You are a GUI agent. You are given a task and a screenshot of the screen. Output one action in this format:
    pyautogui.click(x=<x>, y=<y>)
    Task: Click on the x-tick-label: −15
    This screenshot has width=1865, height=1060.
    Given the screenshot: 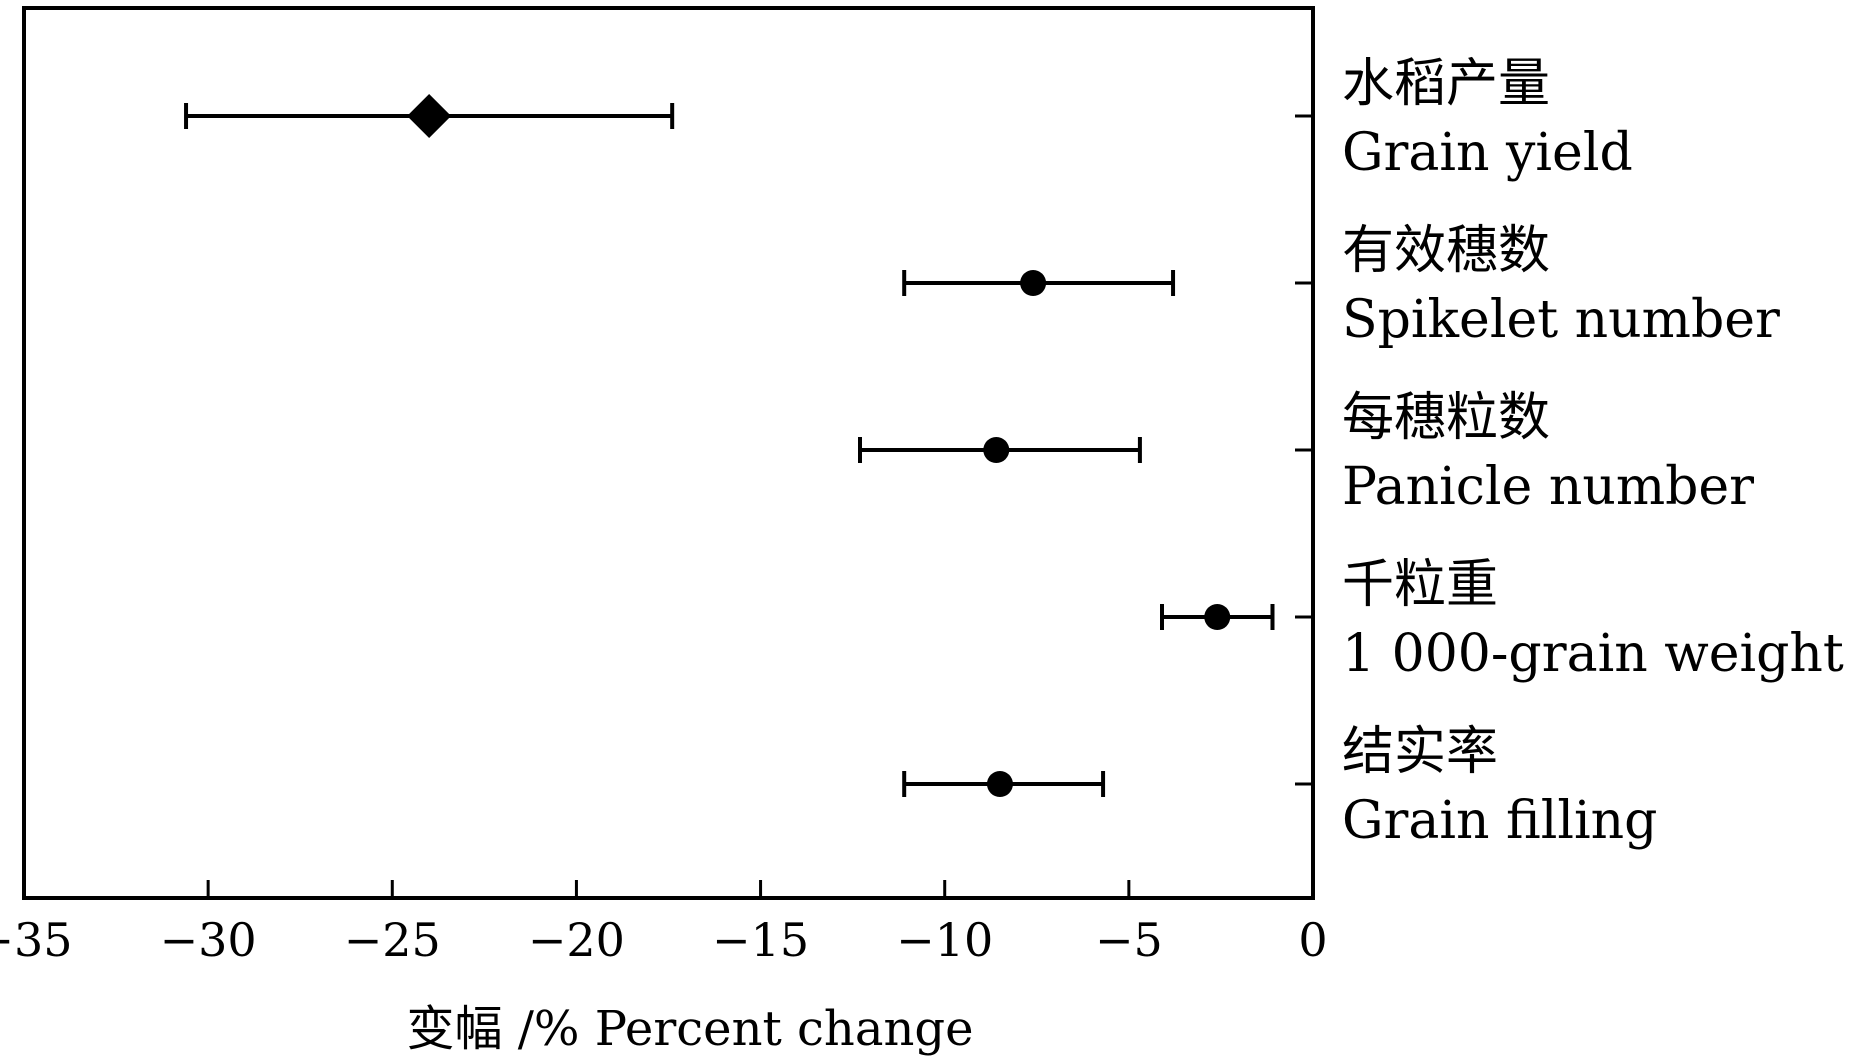 What is the action you would take?
    pyautogui.click(x=760, y=940)
    